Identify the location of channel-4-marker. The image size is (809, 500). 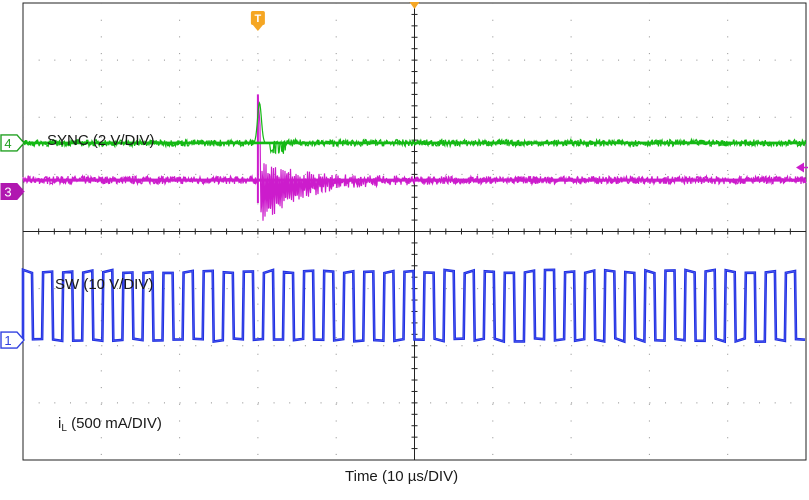
(12, 143).